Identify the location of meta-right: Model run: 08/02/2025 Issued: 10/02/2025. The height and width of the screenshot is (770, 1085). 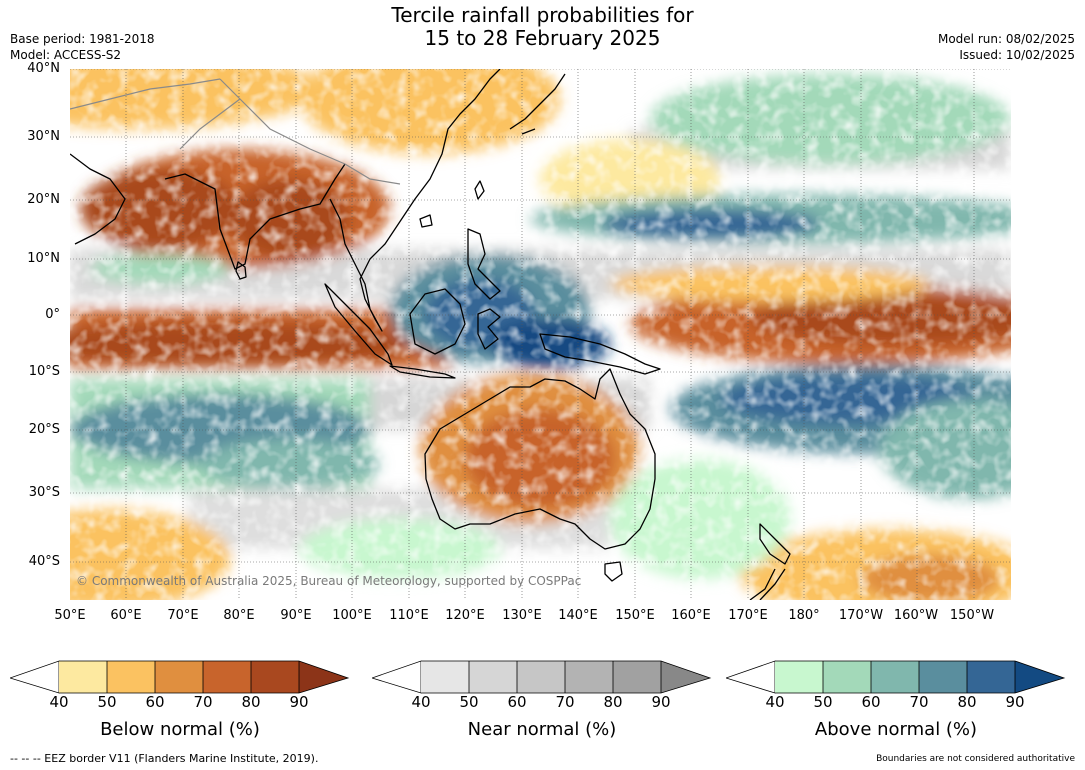
(1006, 47).